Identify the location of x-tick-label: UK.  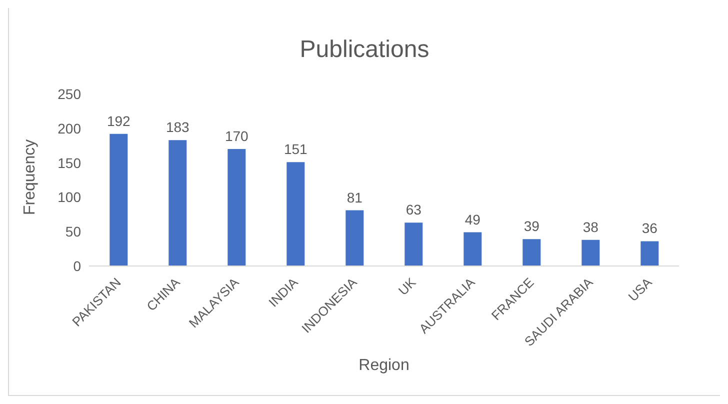
(407, 286).